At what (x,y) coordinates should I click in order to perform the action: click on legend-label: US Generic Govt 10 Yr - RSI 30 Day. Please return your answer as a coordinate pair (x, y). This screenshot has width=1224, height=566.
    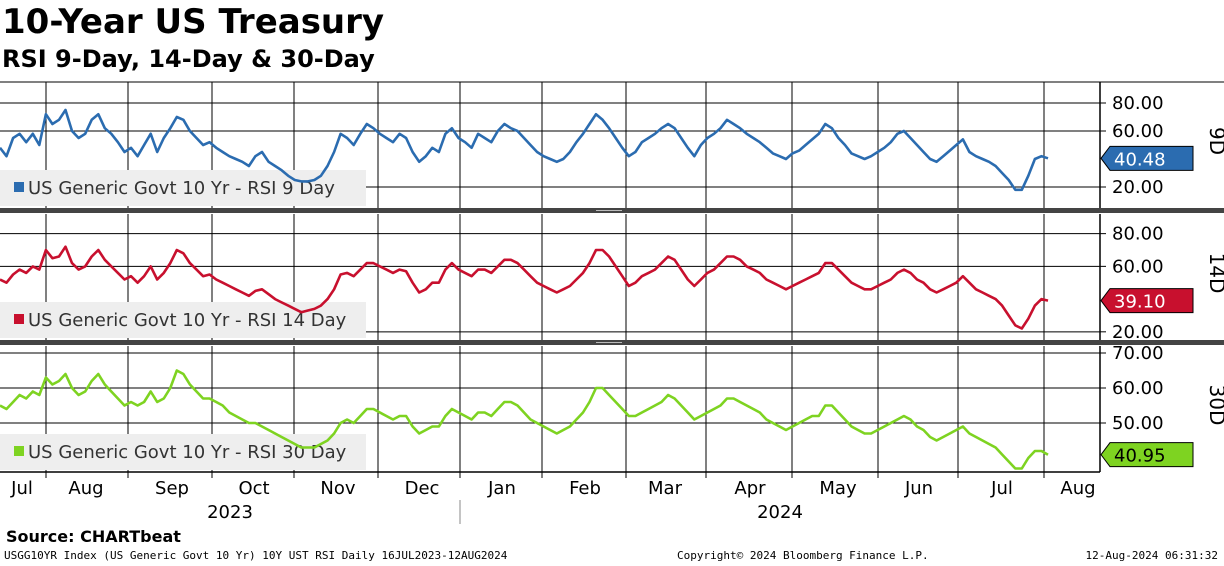
    Looking at the image, I should click on (187, 452).